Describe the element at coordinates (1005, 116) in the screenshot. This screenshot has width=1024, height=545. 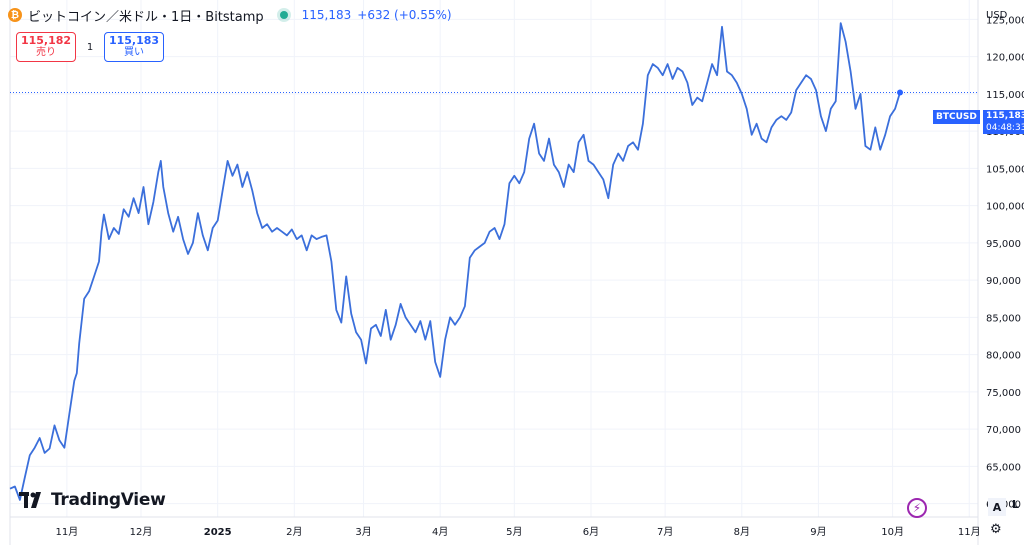
I see `last-price-value: 115,183` at that location.